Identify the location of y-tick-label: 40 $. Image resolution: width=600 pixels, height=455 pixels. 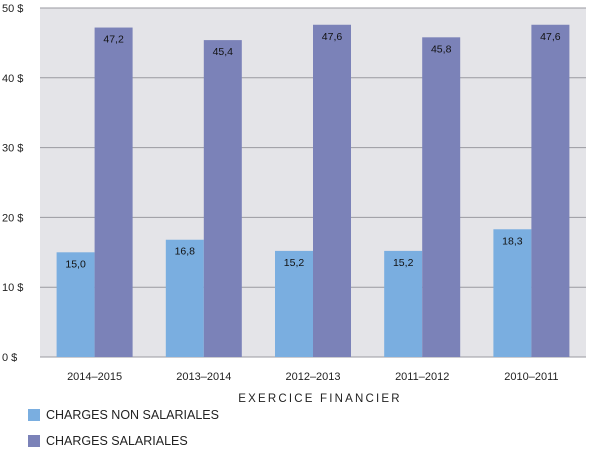
(12, 79).